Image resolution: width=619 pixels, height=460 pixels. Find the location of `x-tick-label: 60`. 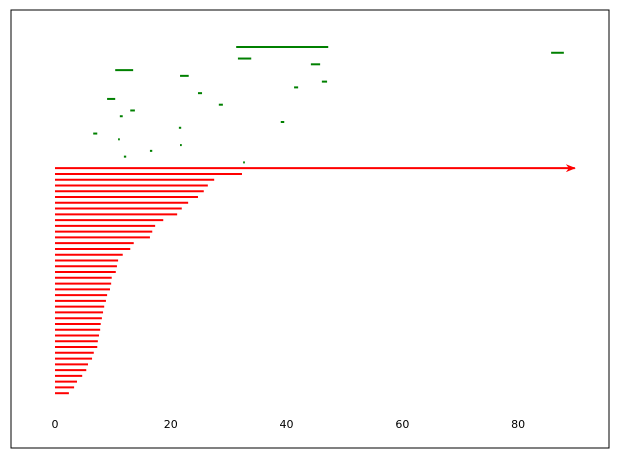

x-tick-label: 60 is located at coordinates (402, 424).